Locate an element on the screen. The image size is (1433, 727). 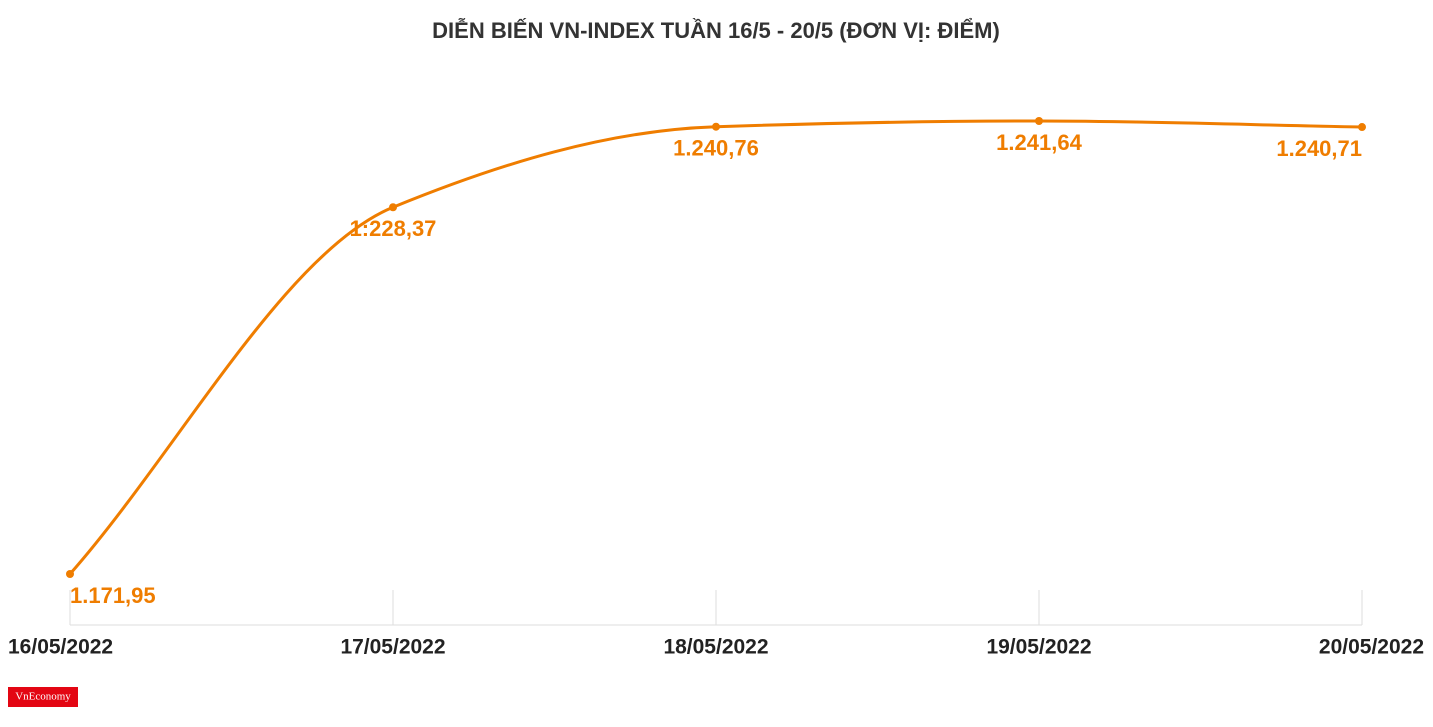
logo-box is located at coordinates (43, 697).